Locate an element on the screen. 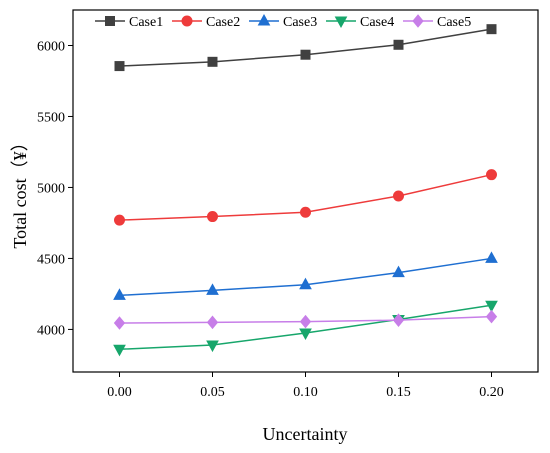  legend-item-case2: Case2 is located at coordinates (206, 22).